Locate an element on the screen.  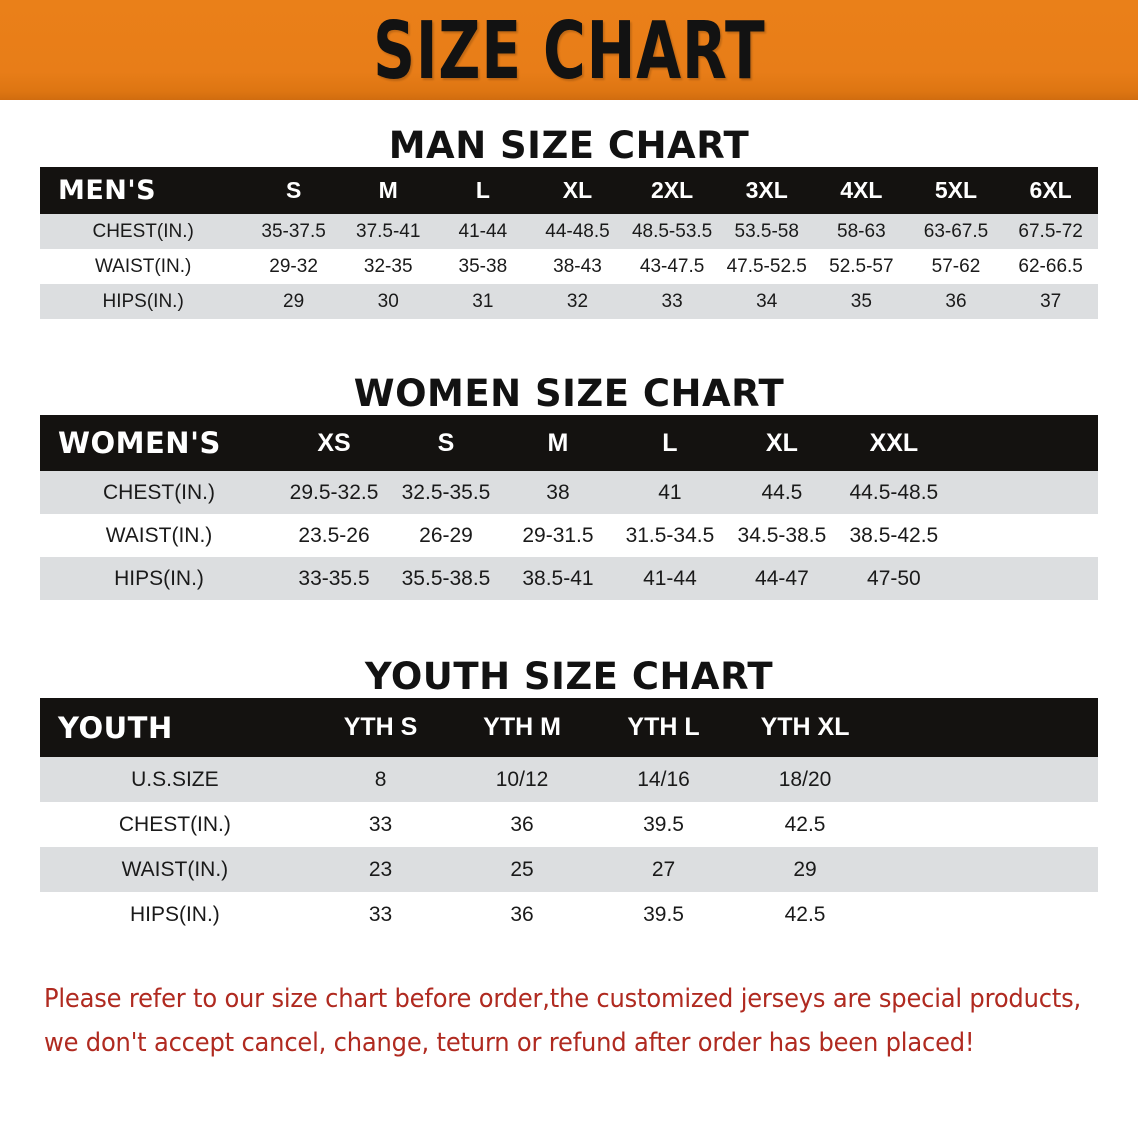
measurement-cell: 47.5-52.5 is located at coordinates (767, 266).